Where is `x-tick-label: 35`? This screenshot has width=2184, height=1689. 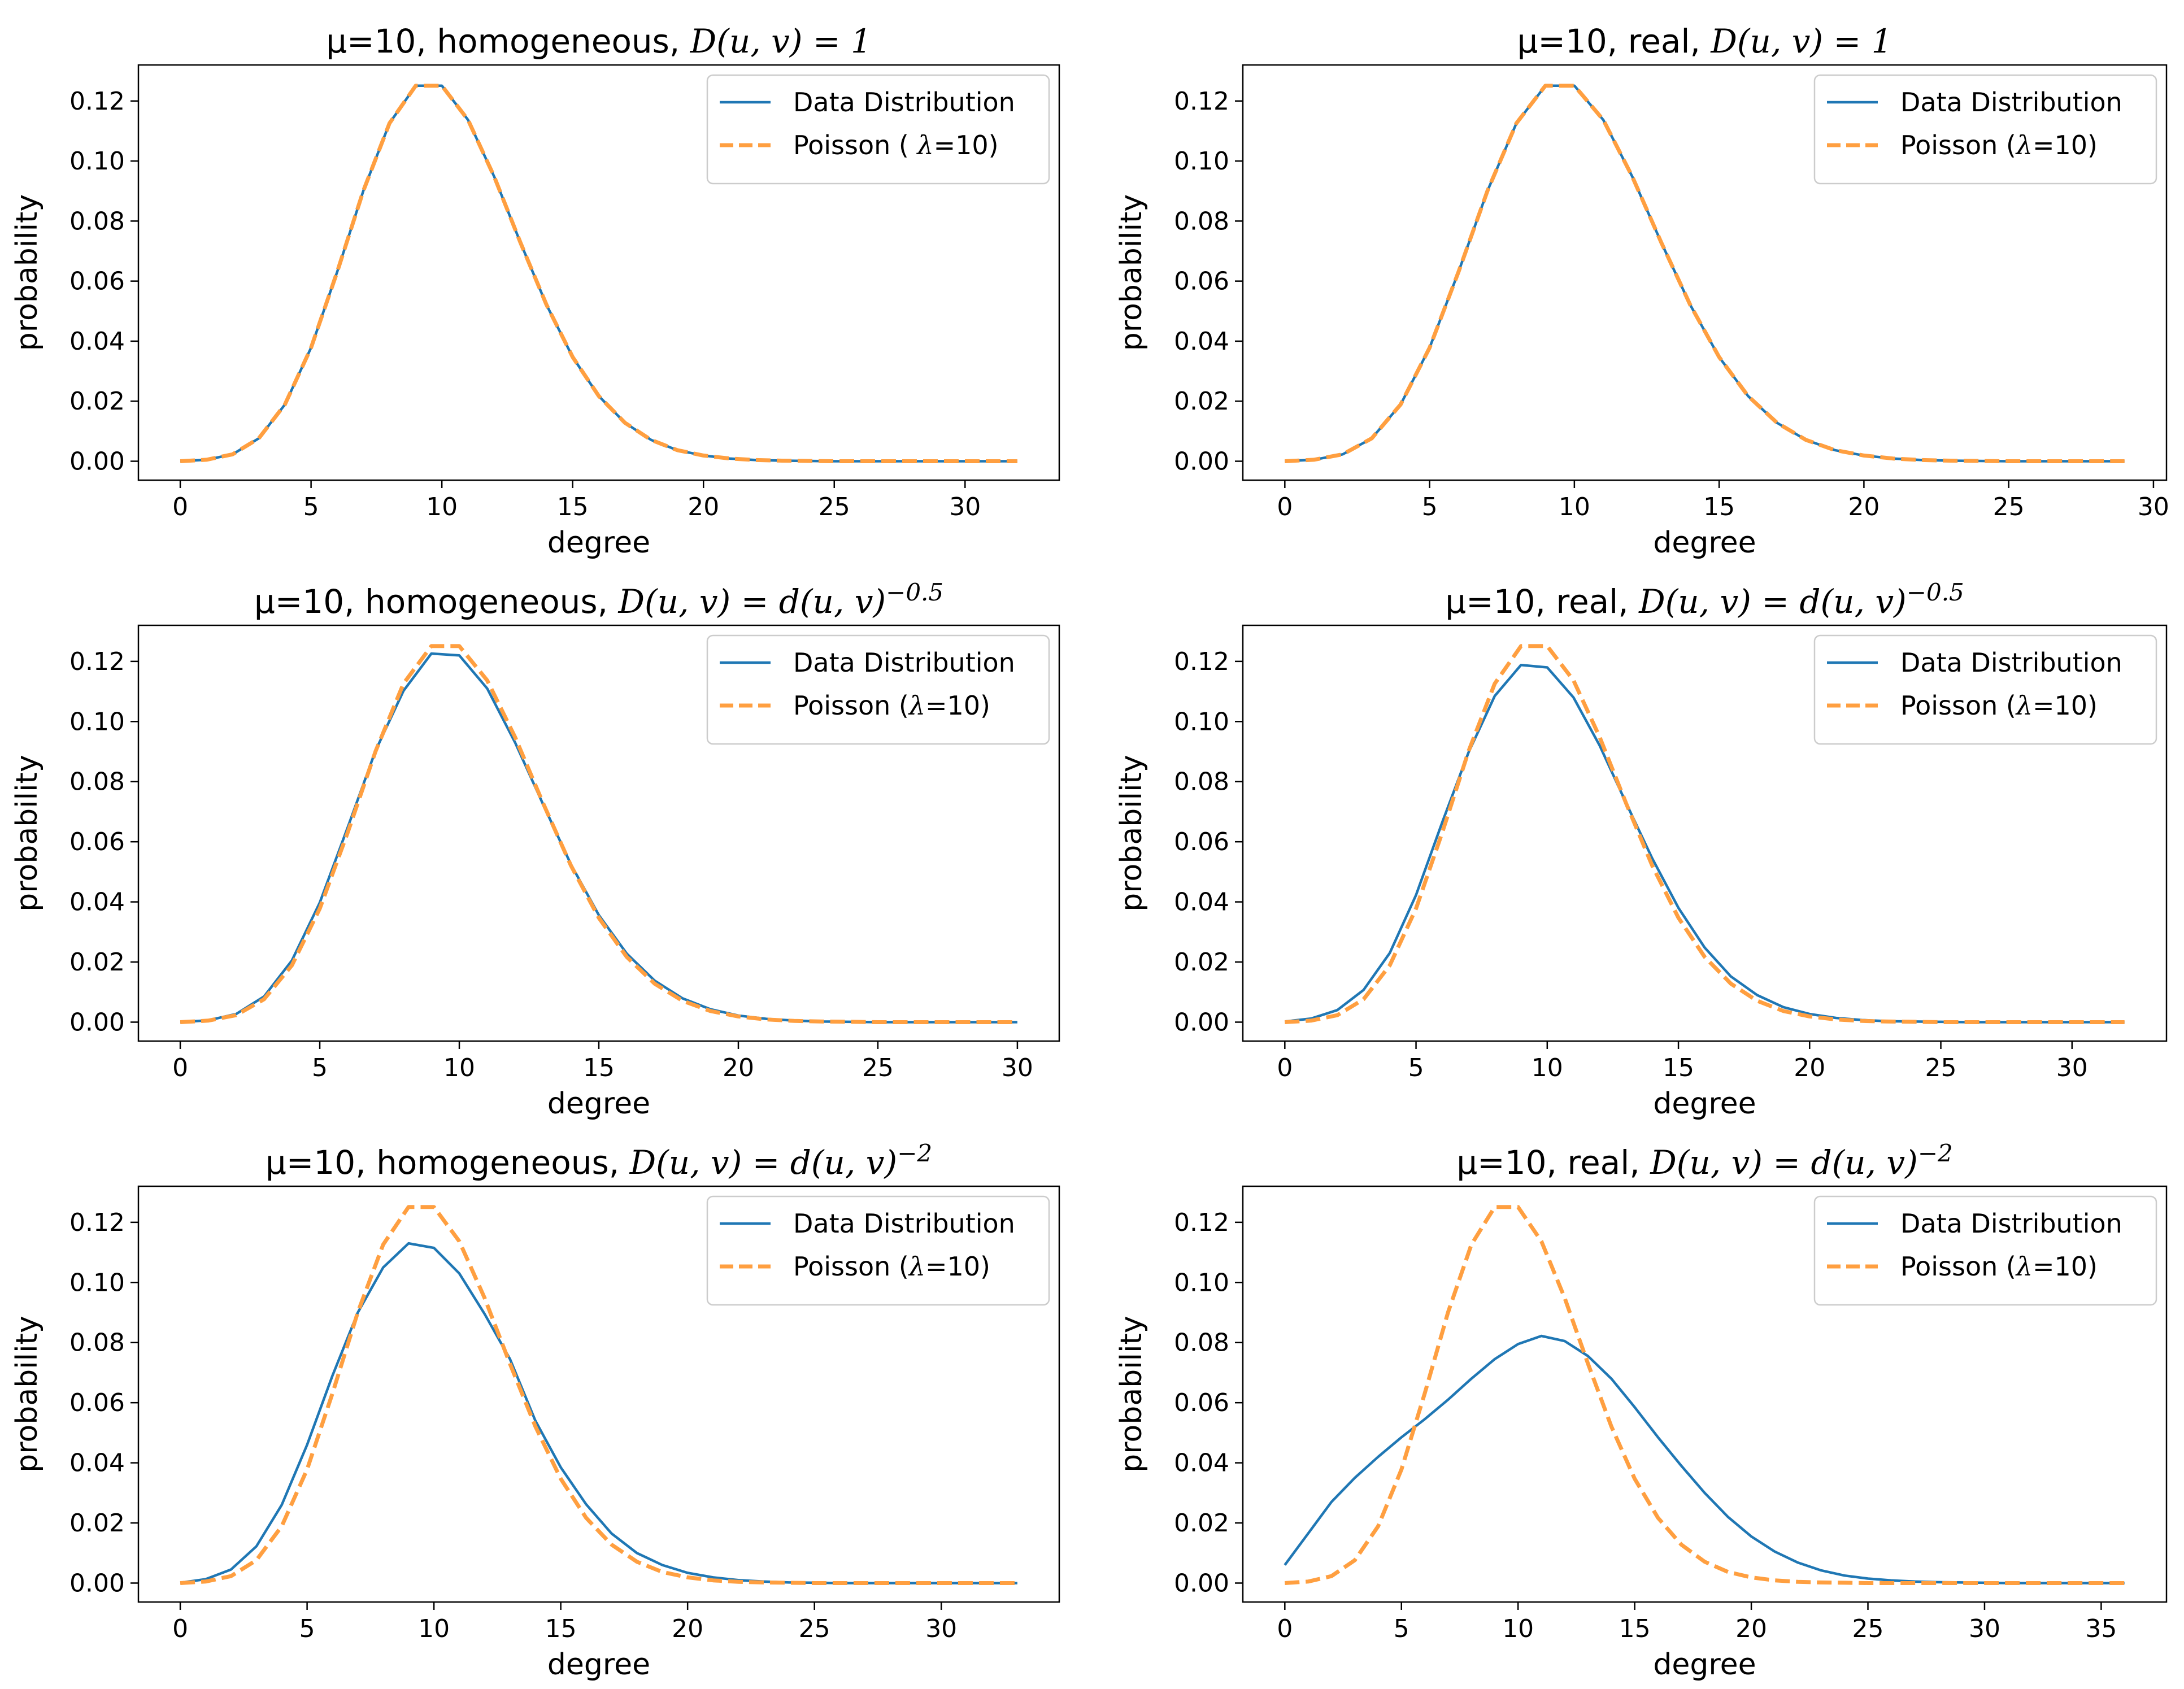
x-tick-label: 35 is located at coordinates (2101, 1628).